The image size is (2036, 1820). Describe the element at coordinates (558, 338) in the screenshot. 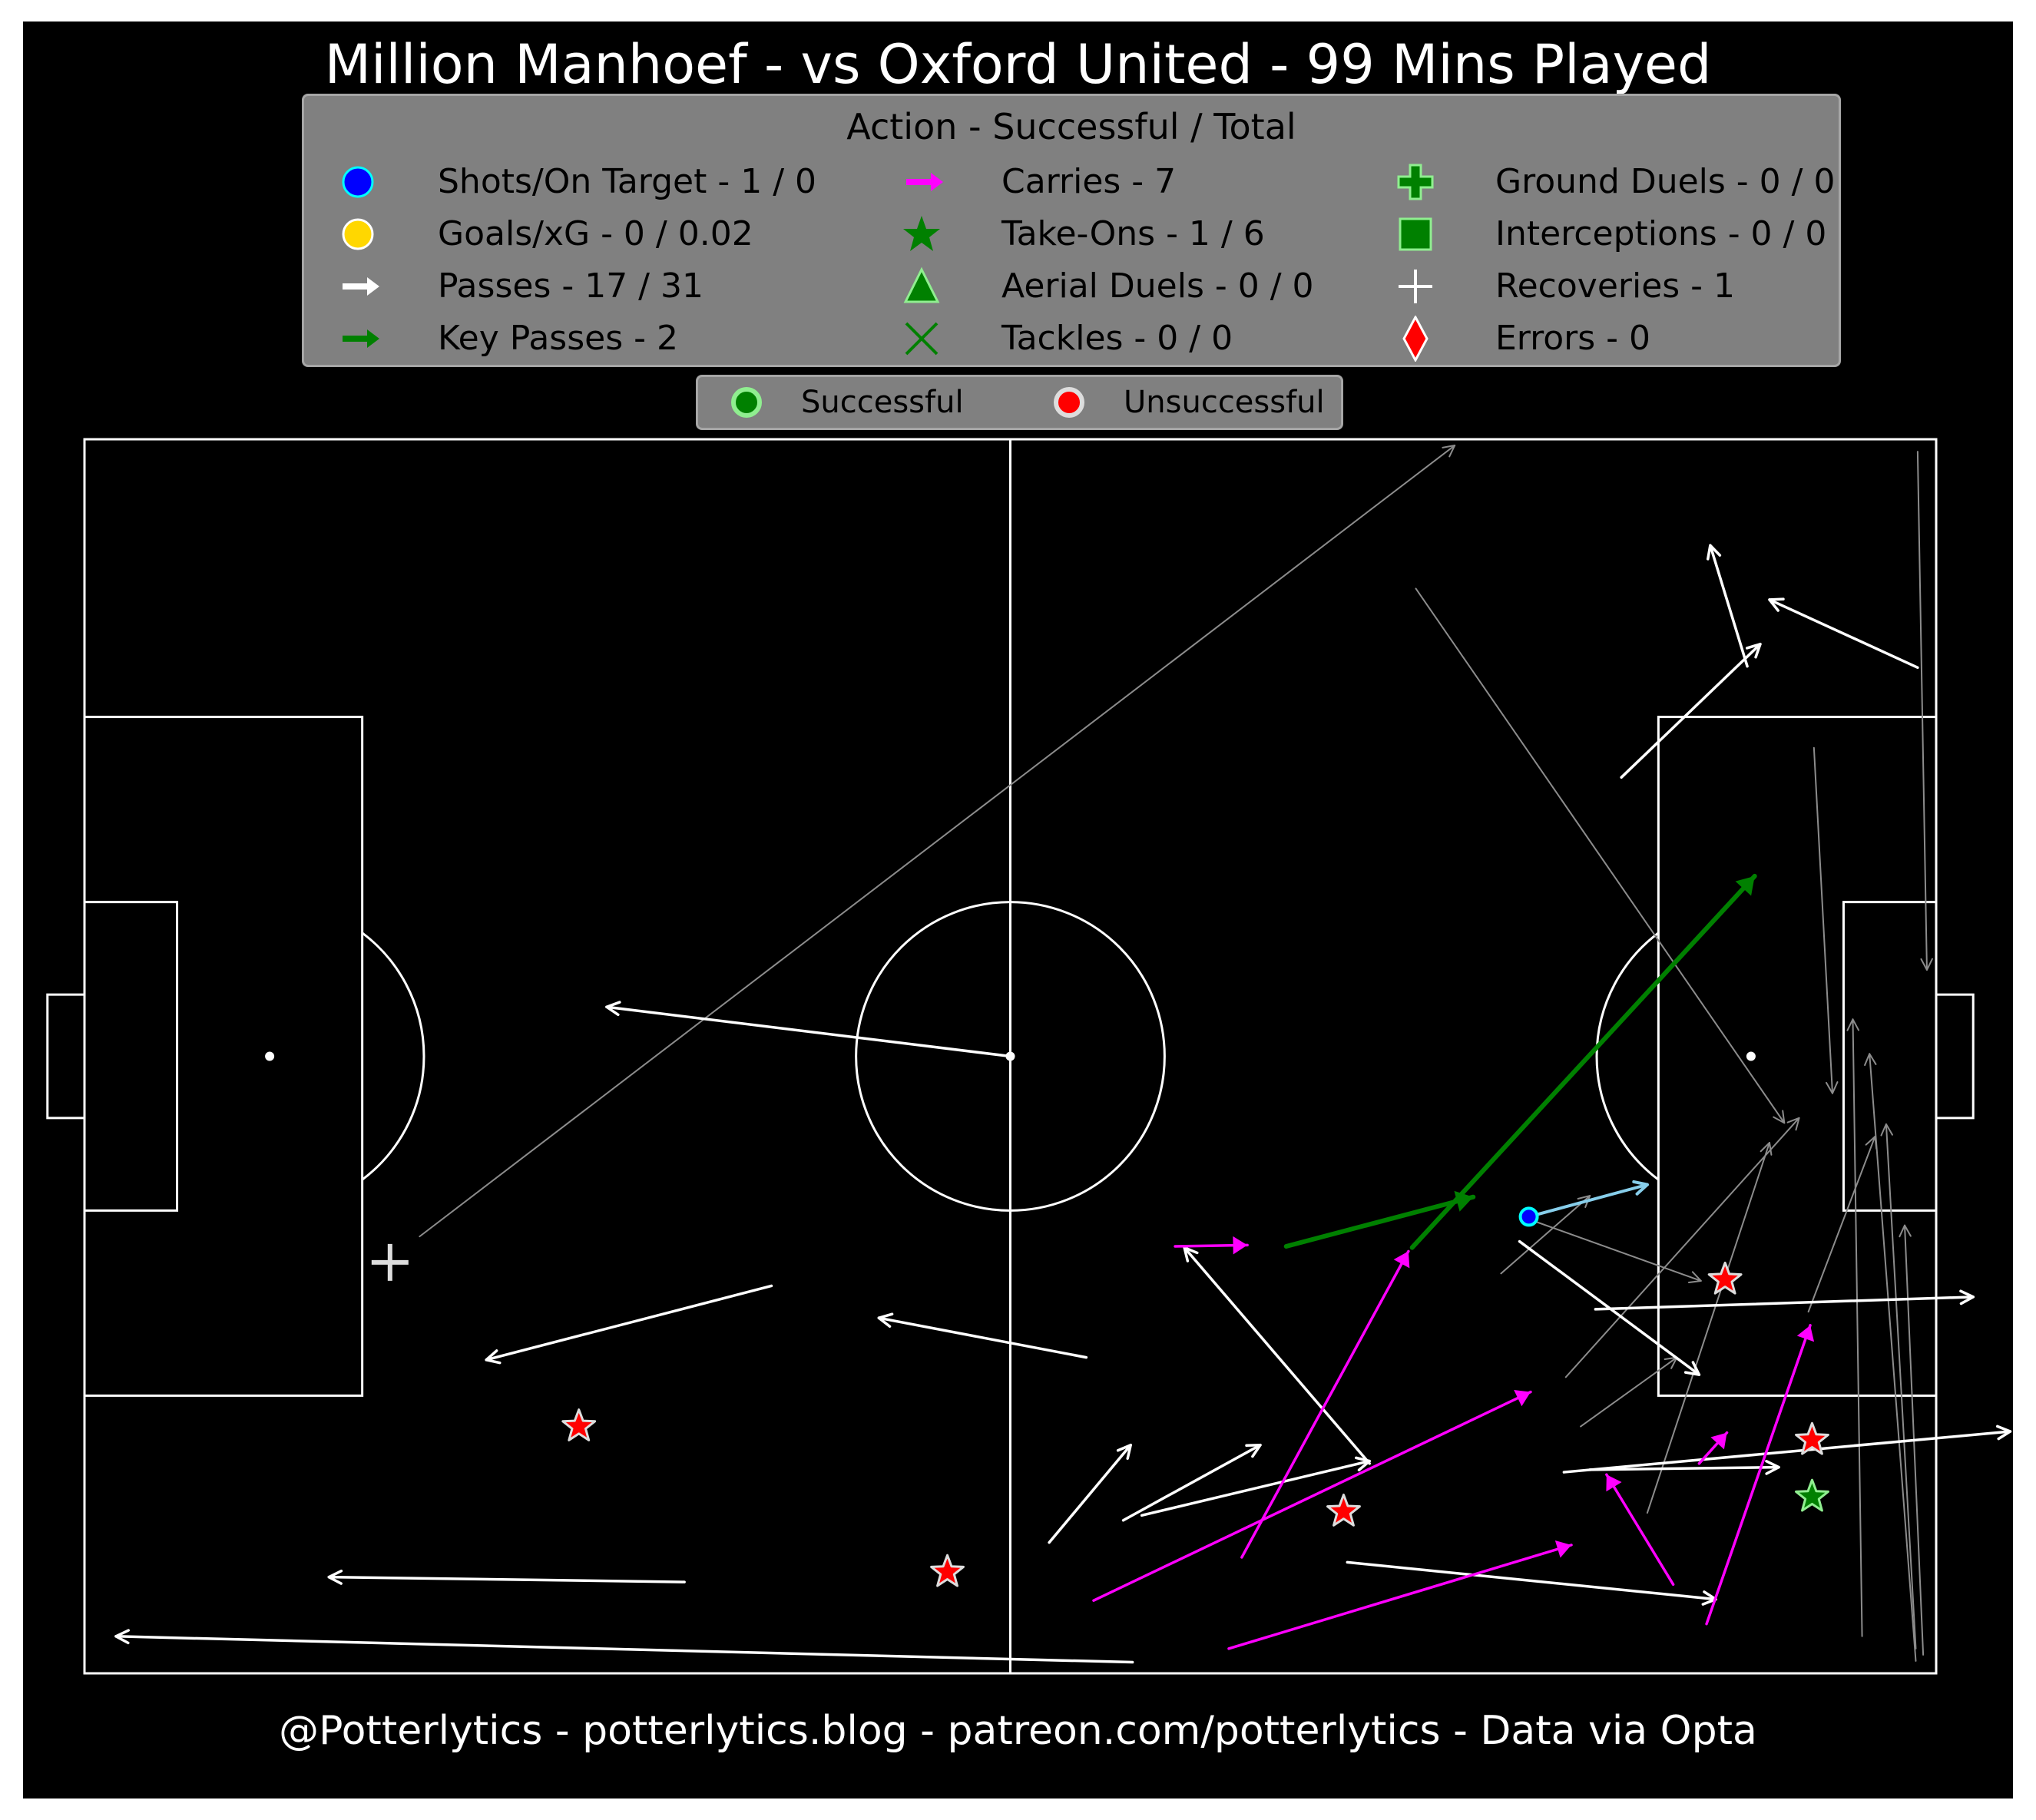

I see `legend-label: Key Passes - 2` at that location.